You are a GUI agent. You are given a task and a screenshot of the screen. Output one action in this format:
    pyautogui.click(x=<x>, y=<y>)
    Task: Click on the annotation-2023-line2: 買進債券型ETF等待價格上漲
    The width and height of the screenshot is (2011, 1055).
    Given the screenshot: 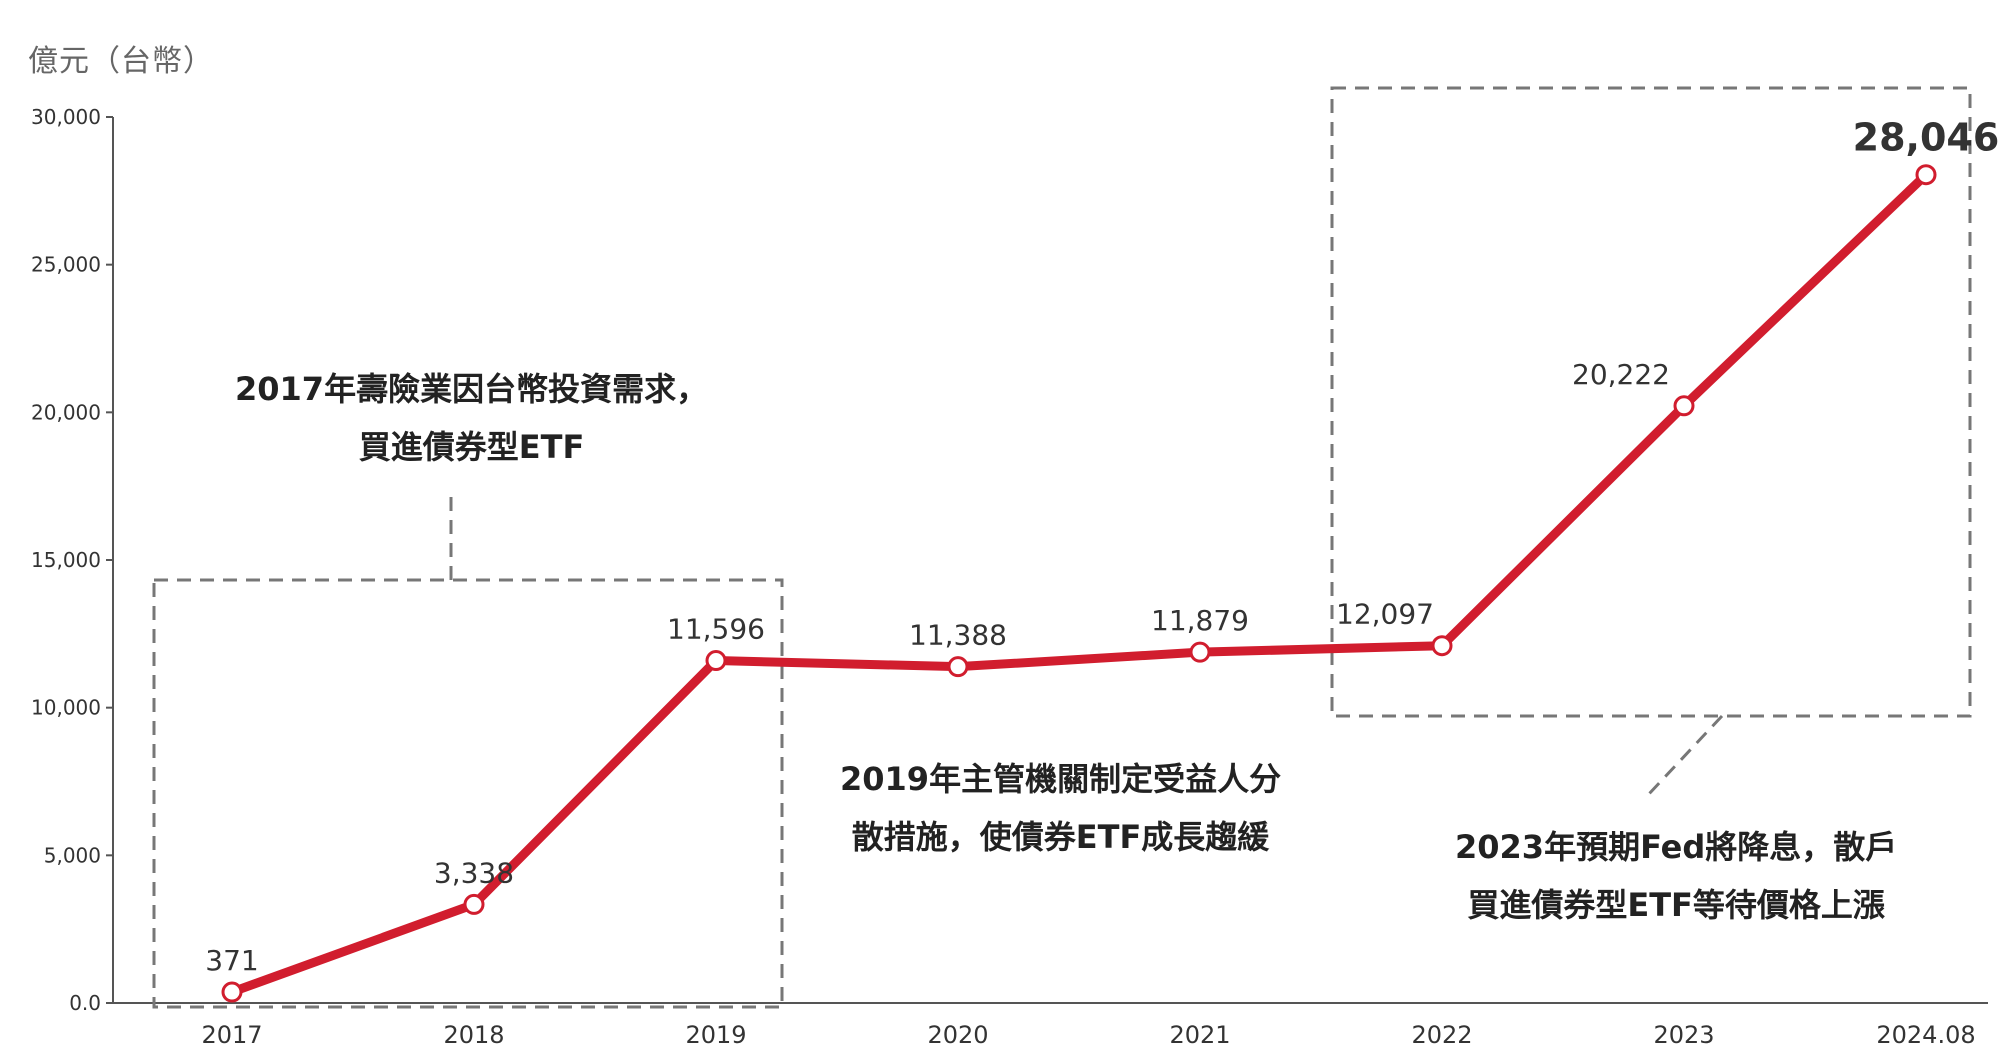 What is the action you would take?
    pyautogui.click(x=1676, y=905)
    